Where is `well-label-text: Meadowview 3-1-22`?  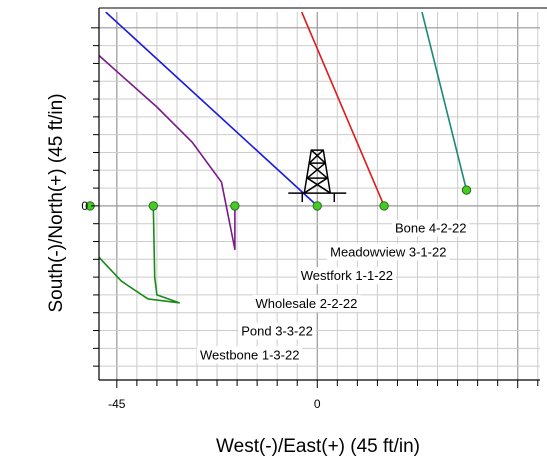
well-label-text: Meadowview 3-1-22 is located at coordinates (388, 251).